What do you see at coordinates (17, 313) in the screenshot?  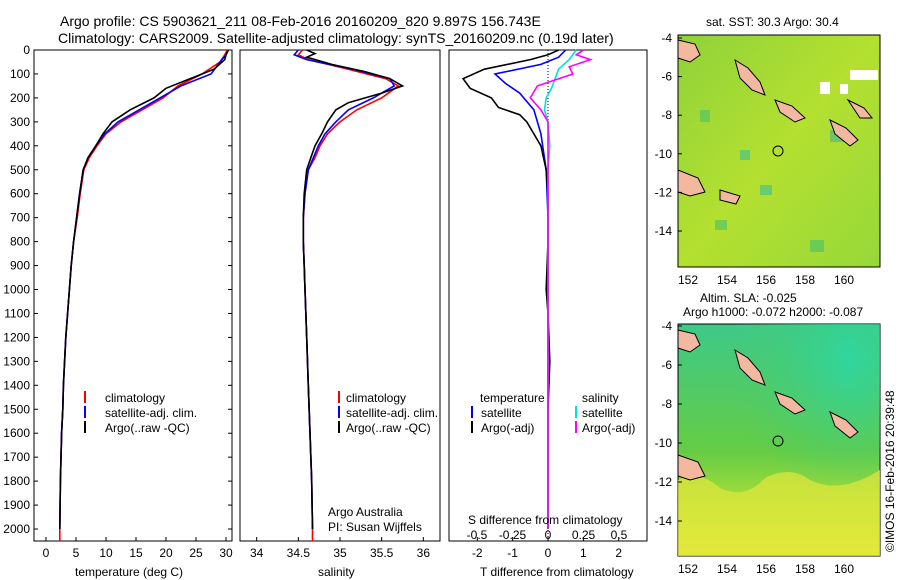 I see `depth-tick-label: 1100` at bounding box center [17, 313].